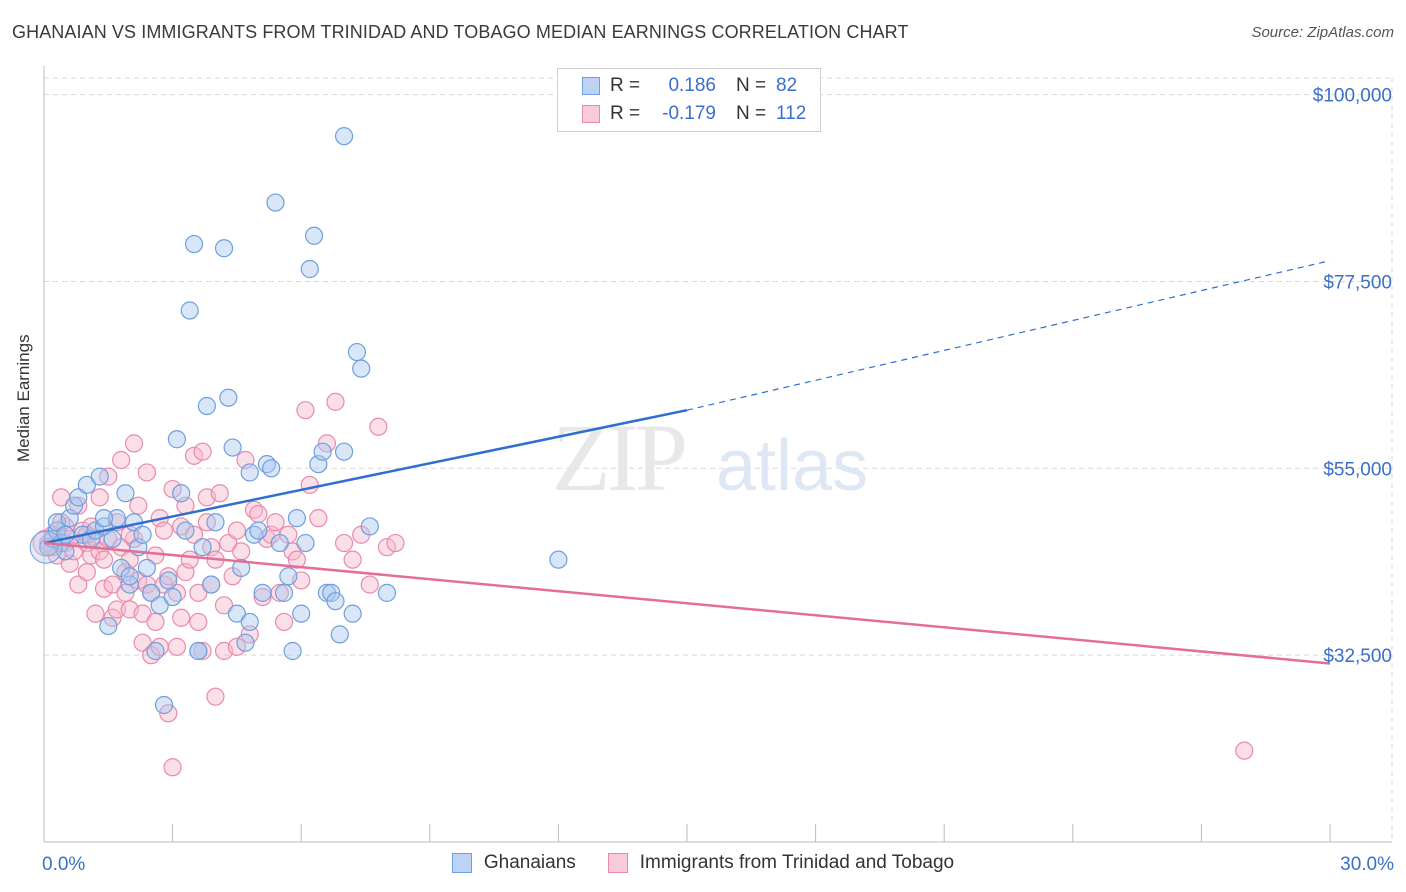  What do you see at coordinates (687, 603) in the screenshot?
I see `trinidad-trend-line` at bounding box center [687, 603].